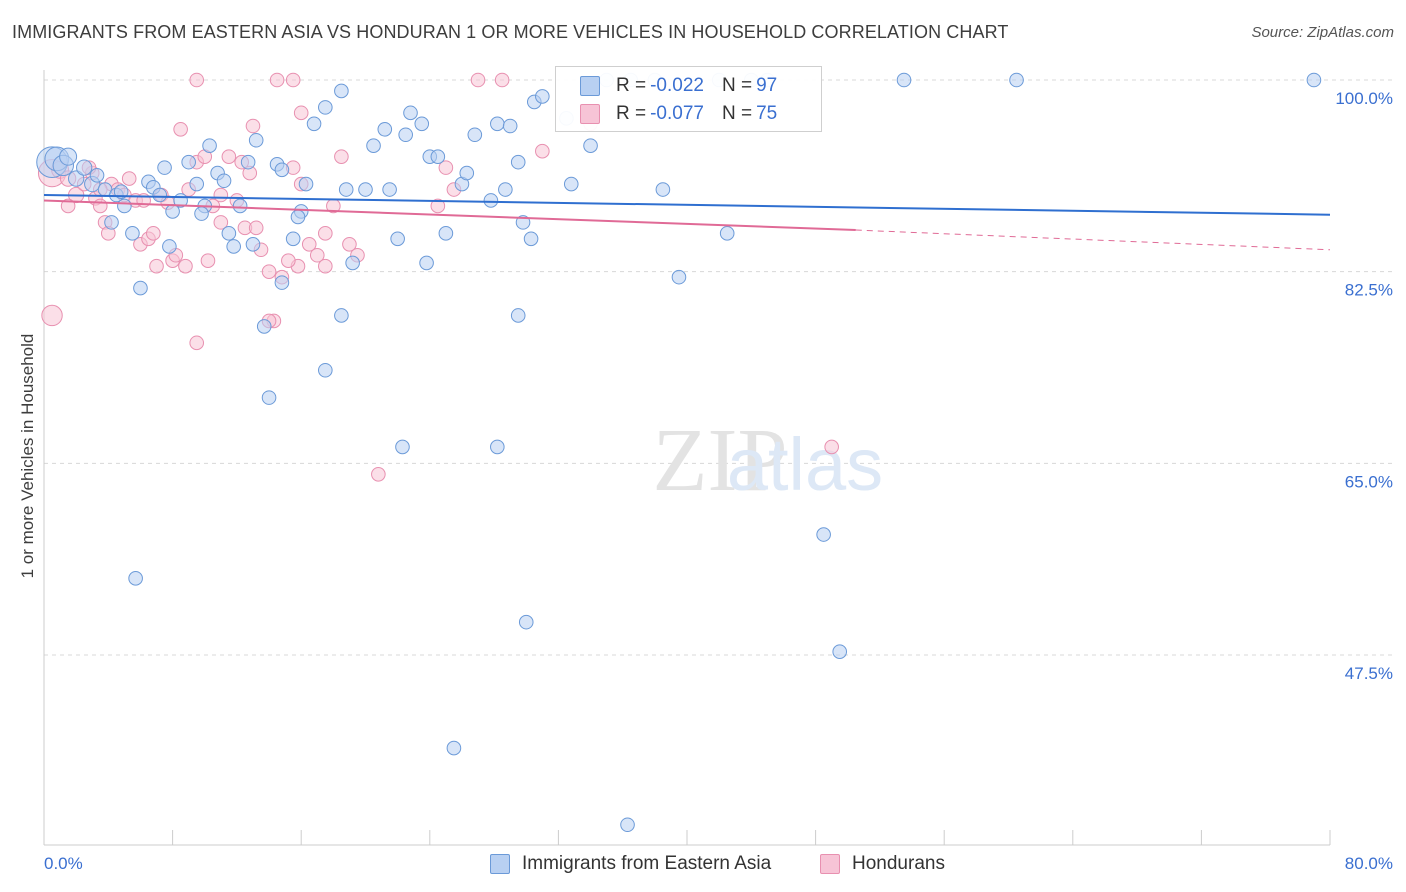  I want to click on y-tick-label: 82.5%, so click(1369, 290).